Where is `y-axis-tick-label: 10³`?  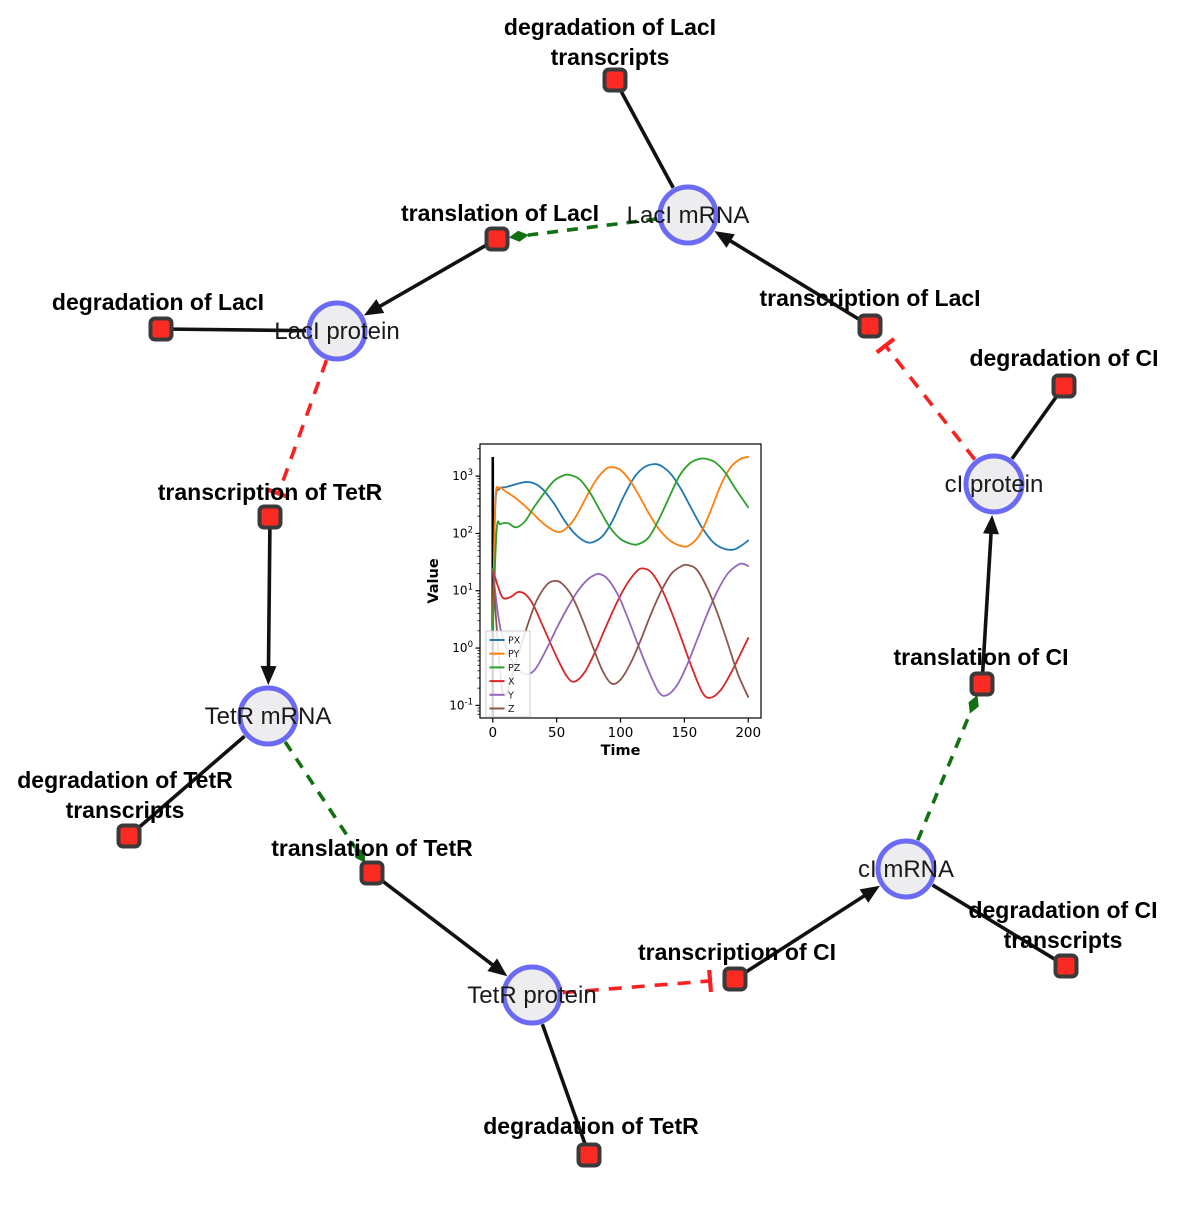
y-axis-tick-label: 10³ is located at coordinates (462, 475).